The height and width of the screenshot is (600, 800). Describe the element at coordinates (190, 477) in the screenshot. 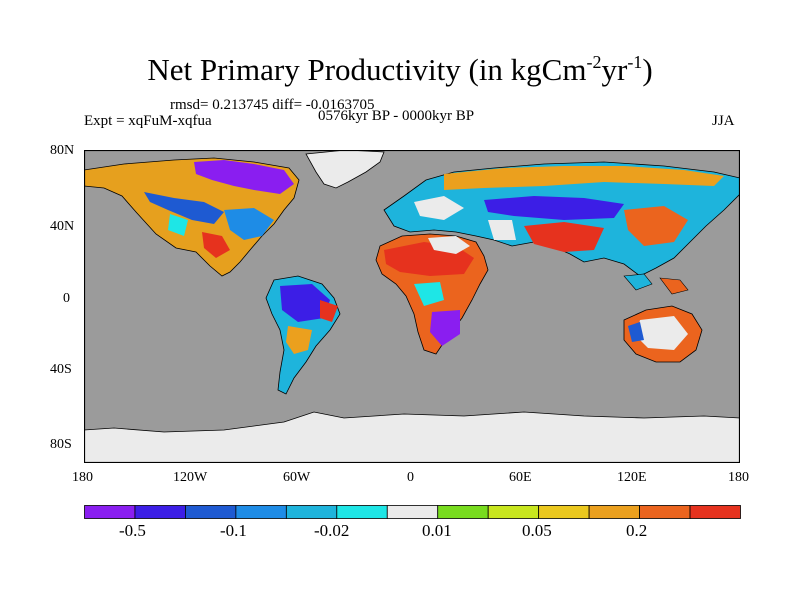

I see `lon-tick-120w: 120W` at that location.